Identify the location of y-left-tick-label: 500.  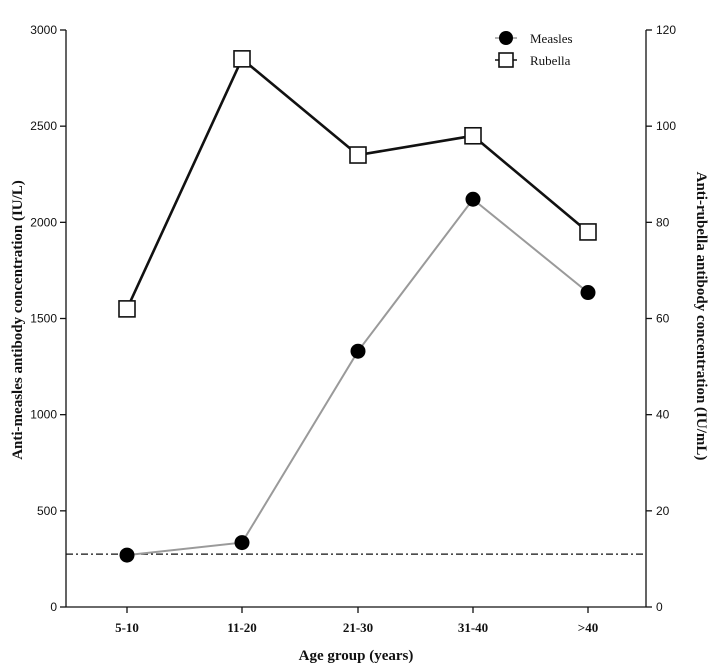
(47, 511).